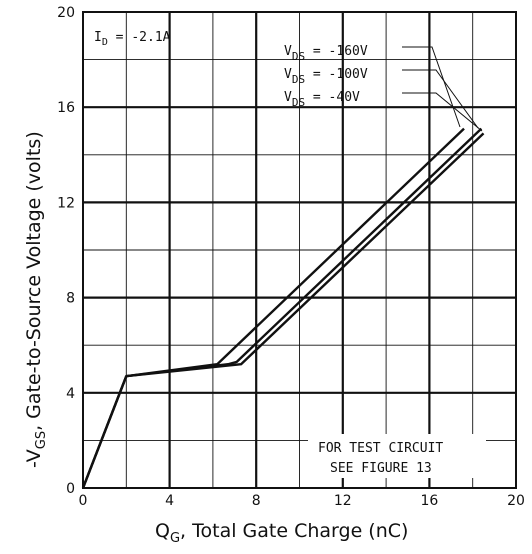  Describe the element at coordinates (380, 448) in the screenshot. I see `test-circuit-note-line1: FOR TEST CIRCUIT` at that location.